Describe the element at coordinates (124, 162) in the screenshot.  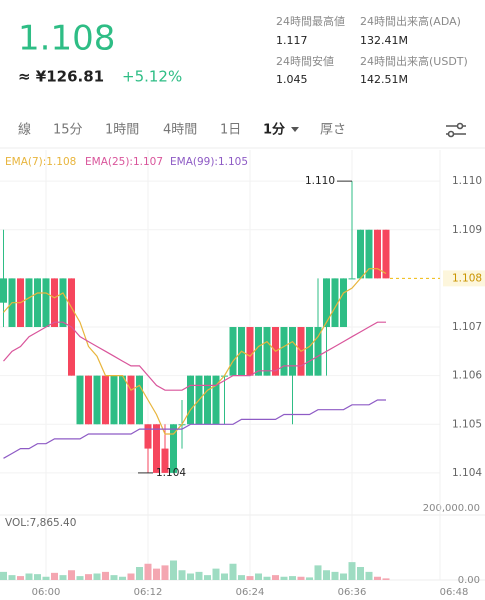
I see `legend-entry: EMA(25):1.107` at that location.